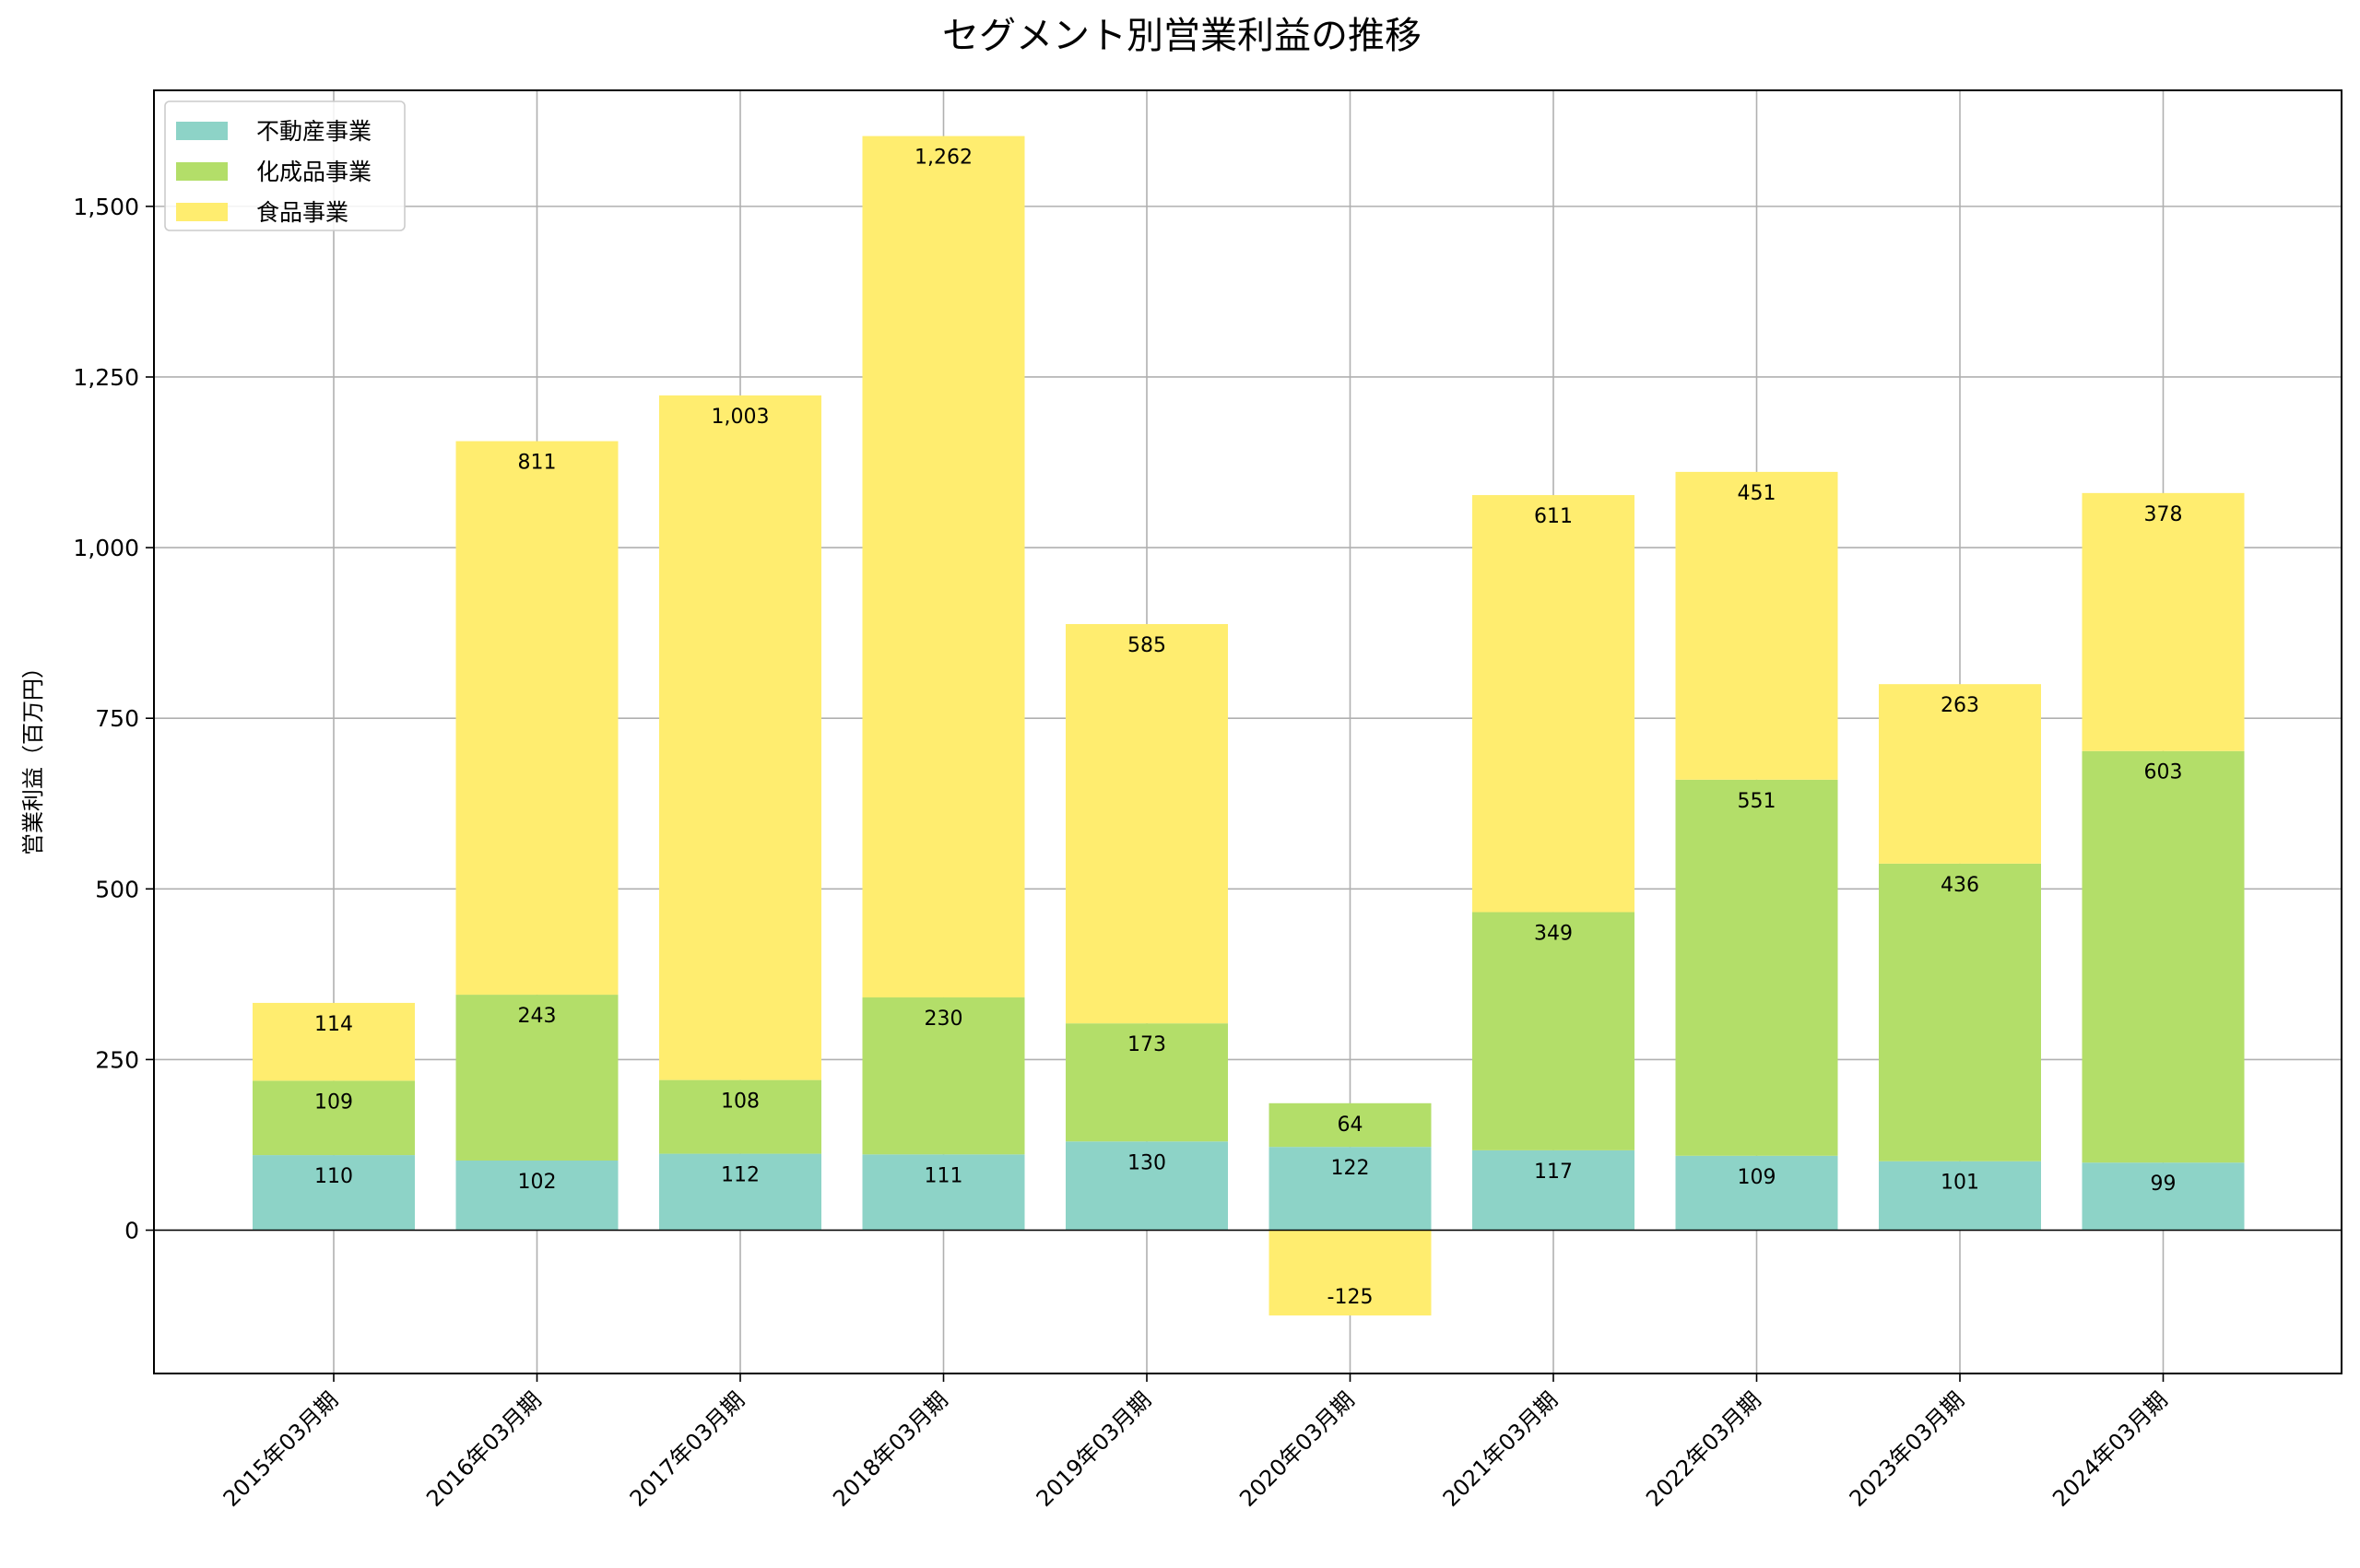 The width and height of the screenshot is (2360, 1568). Describe the element at coordinates (1182, 36) in the screenshot. I see `chart-title: セグメント別営業利益の推移` at that location.